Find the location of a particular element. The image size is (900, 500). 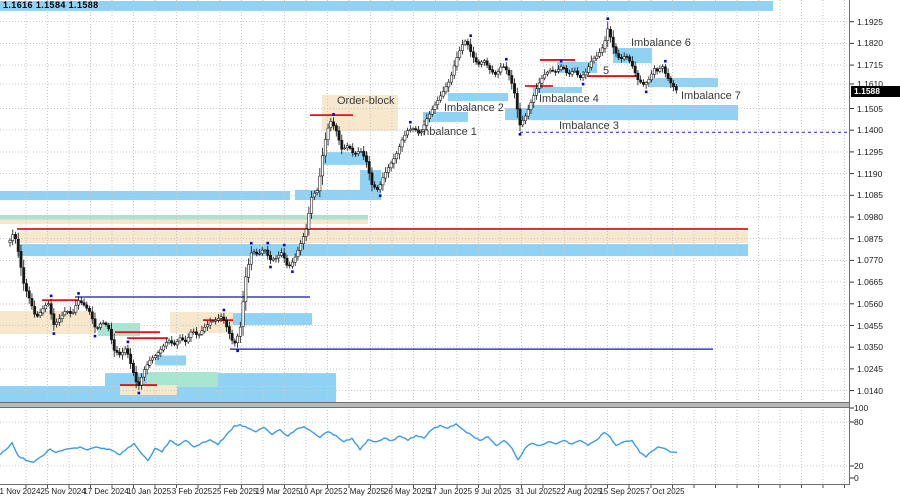

x-axis-label: 17 Jun 2025 is located at coordinates (450, 491).